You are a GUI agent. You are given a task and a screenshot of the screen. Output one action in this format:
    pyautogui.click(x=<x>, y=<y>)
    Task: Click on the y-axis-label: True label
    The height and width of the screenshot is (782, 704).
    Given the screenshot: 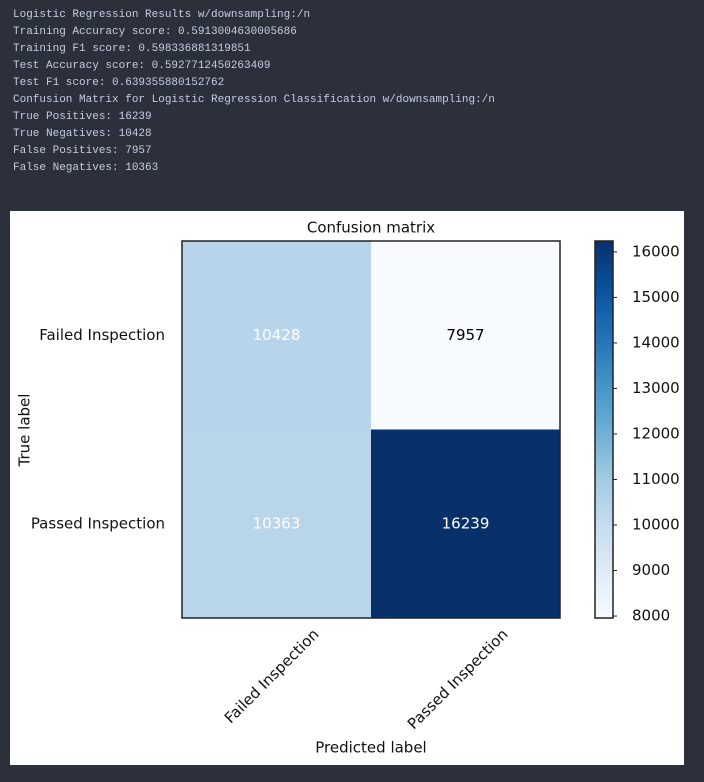 What is the action you would take?
    pyautogui.click(x=25, y=431)
    